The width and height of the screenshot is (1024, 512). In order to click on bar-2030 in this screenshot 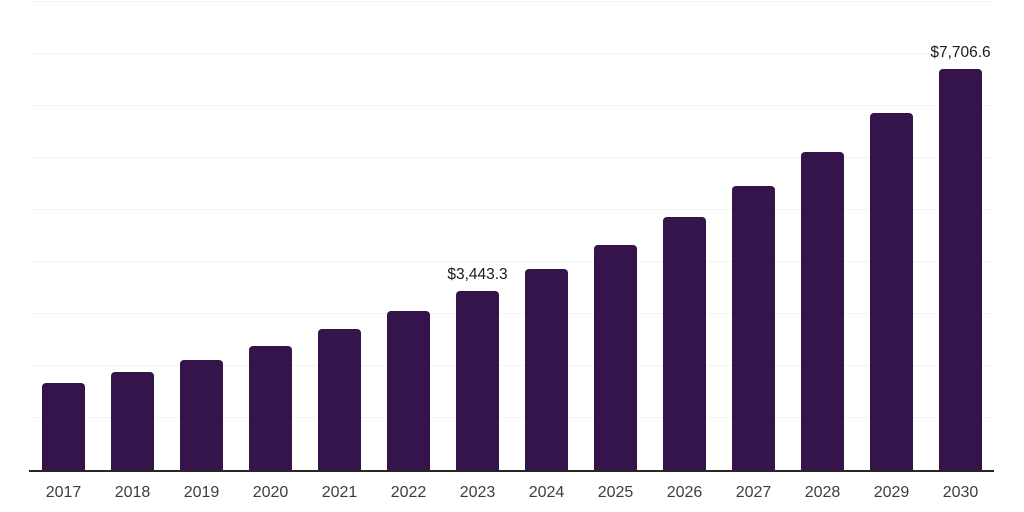, I will do `click(960, 269)`.